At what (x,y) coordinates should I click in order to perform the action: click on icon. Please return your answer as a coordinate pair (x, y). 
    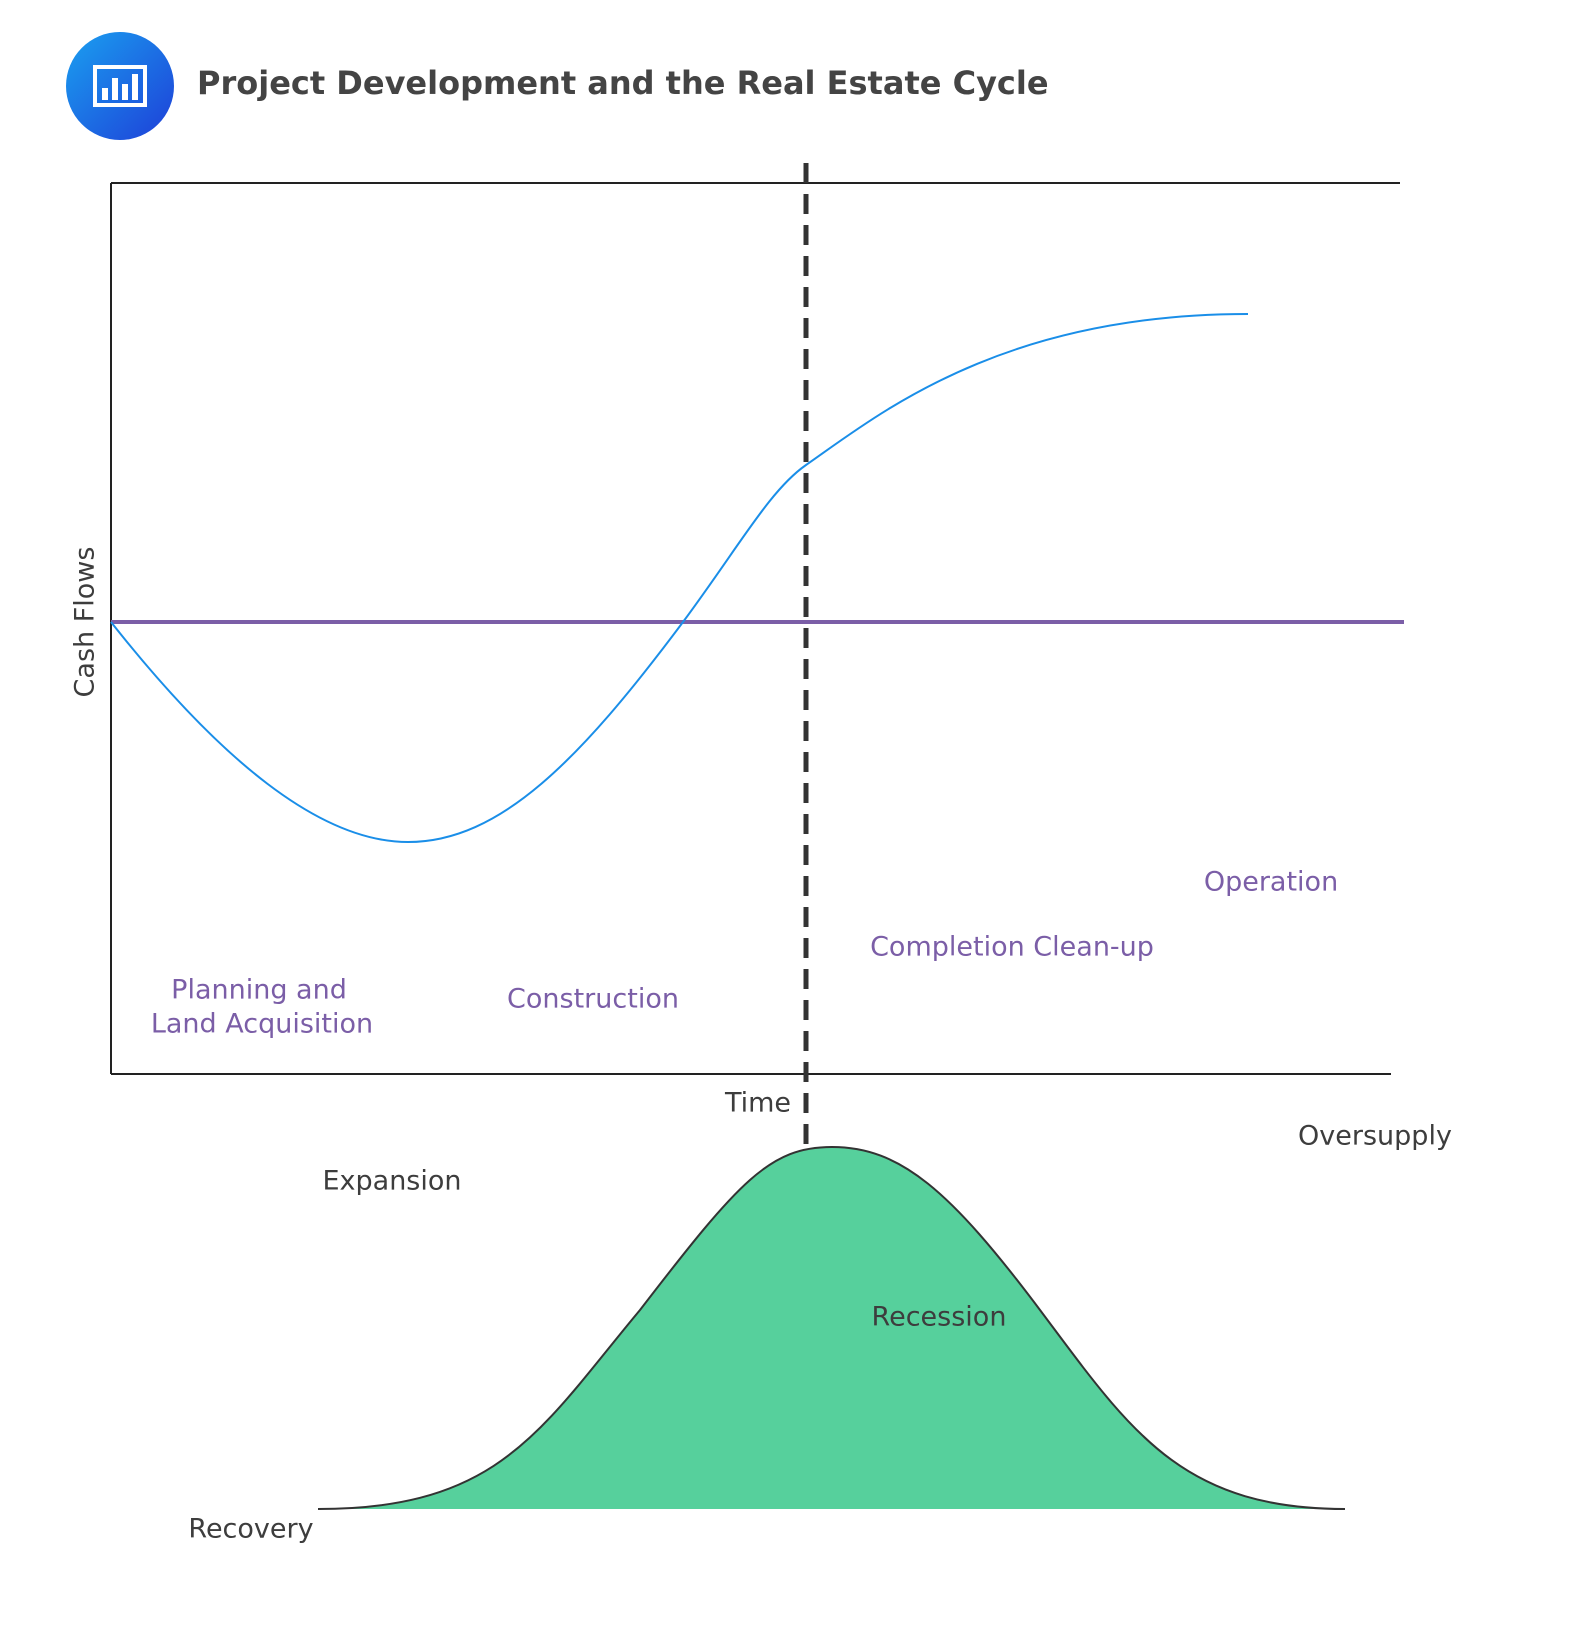
    Looking at the image, I should click on (120, 86).